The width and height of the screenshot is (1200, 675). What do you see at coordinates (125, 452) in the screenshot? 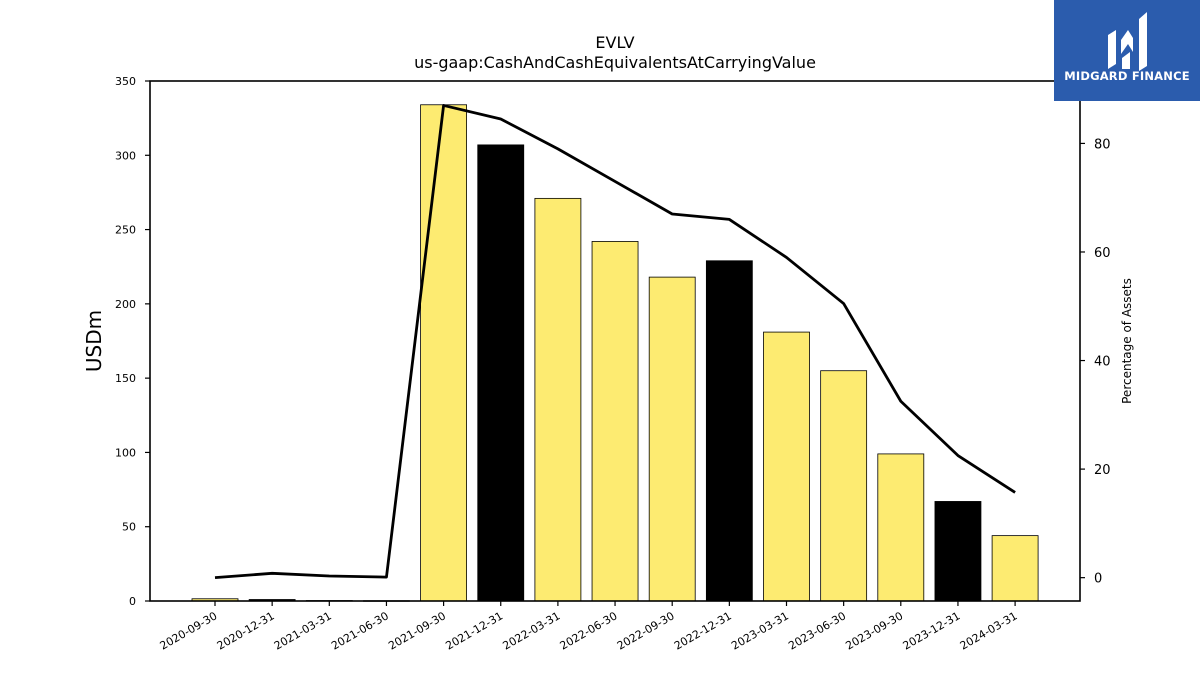
I see `y-tick-label: 100` at bounding box center [125, 452].